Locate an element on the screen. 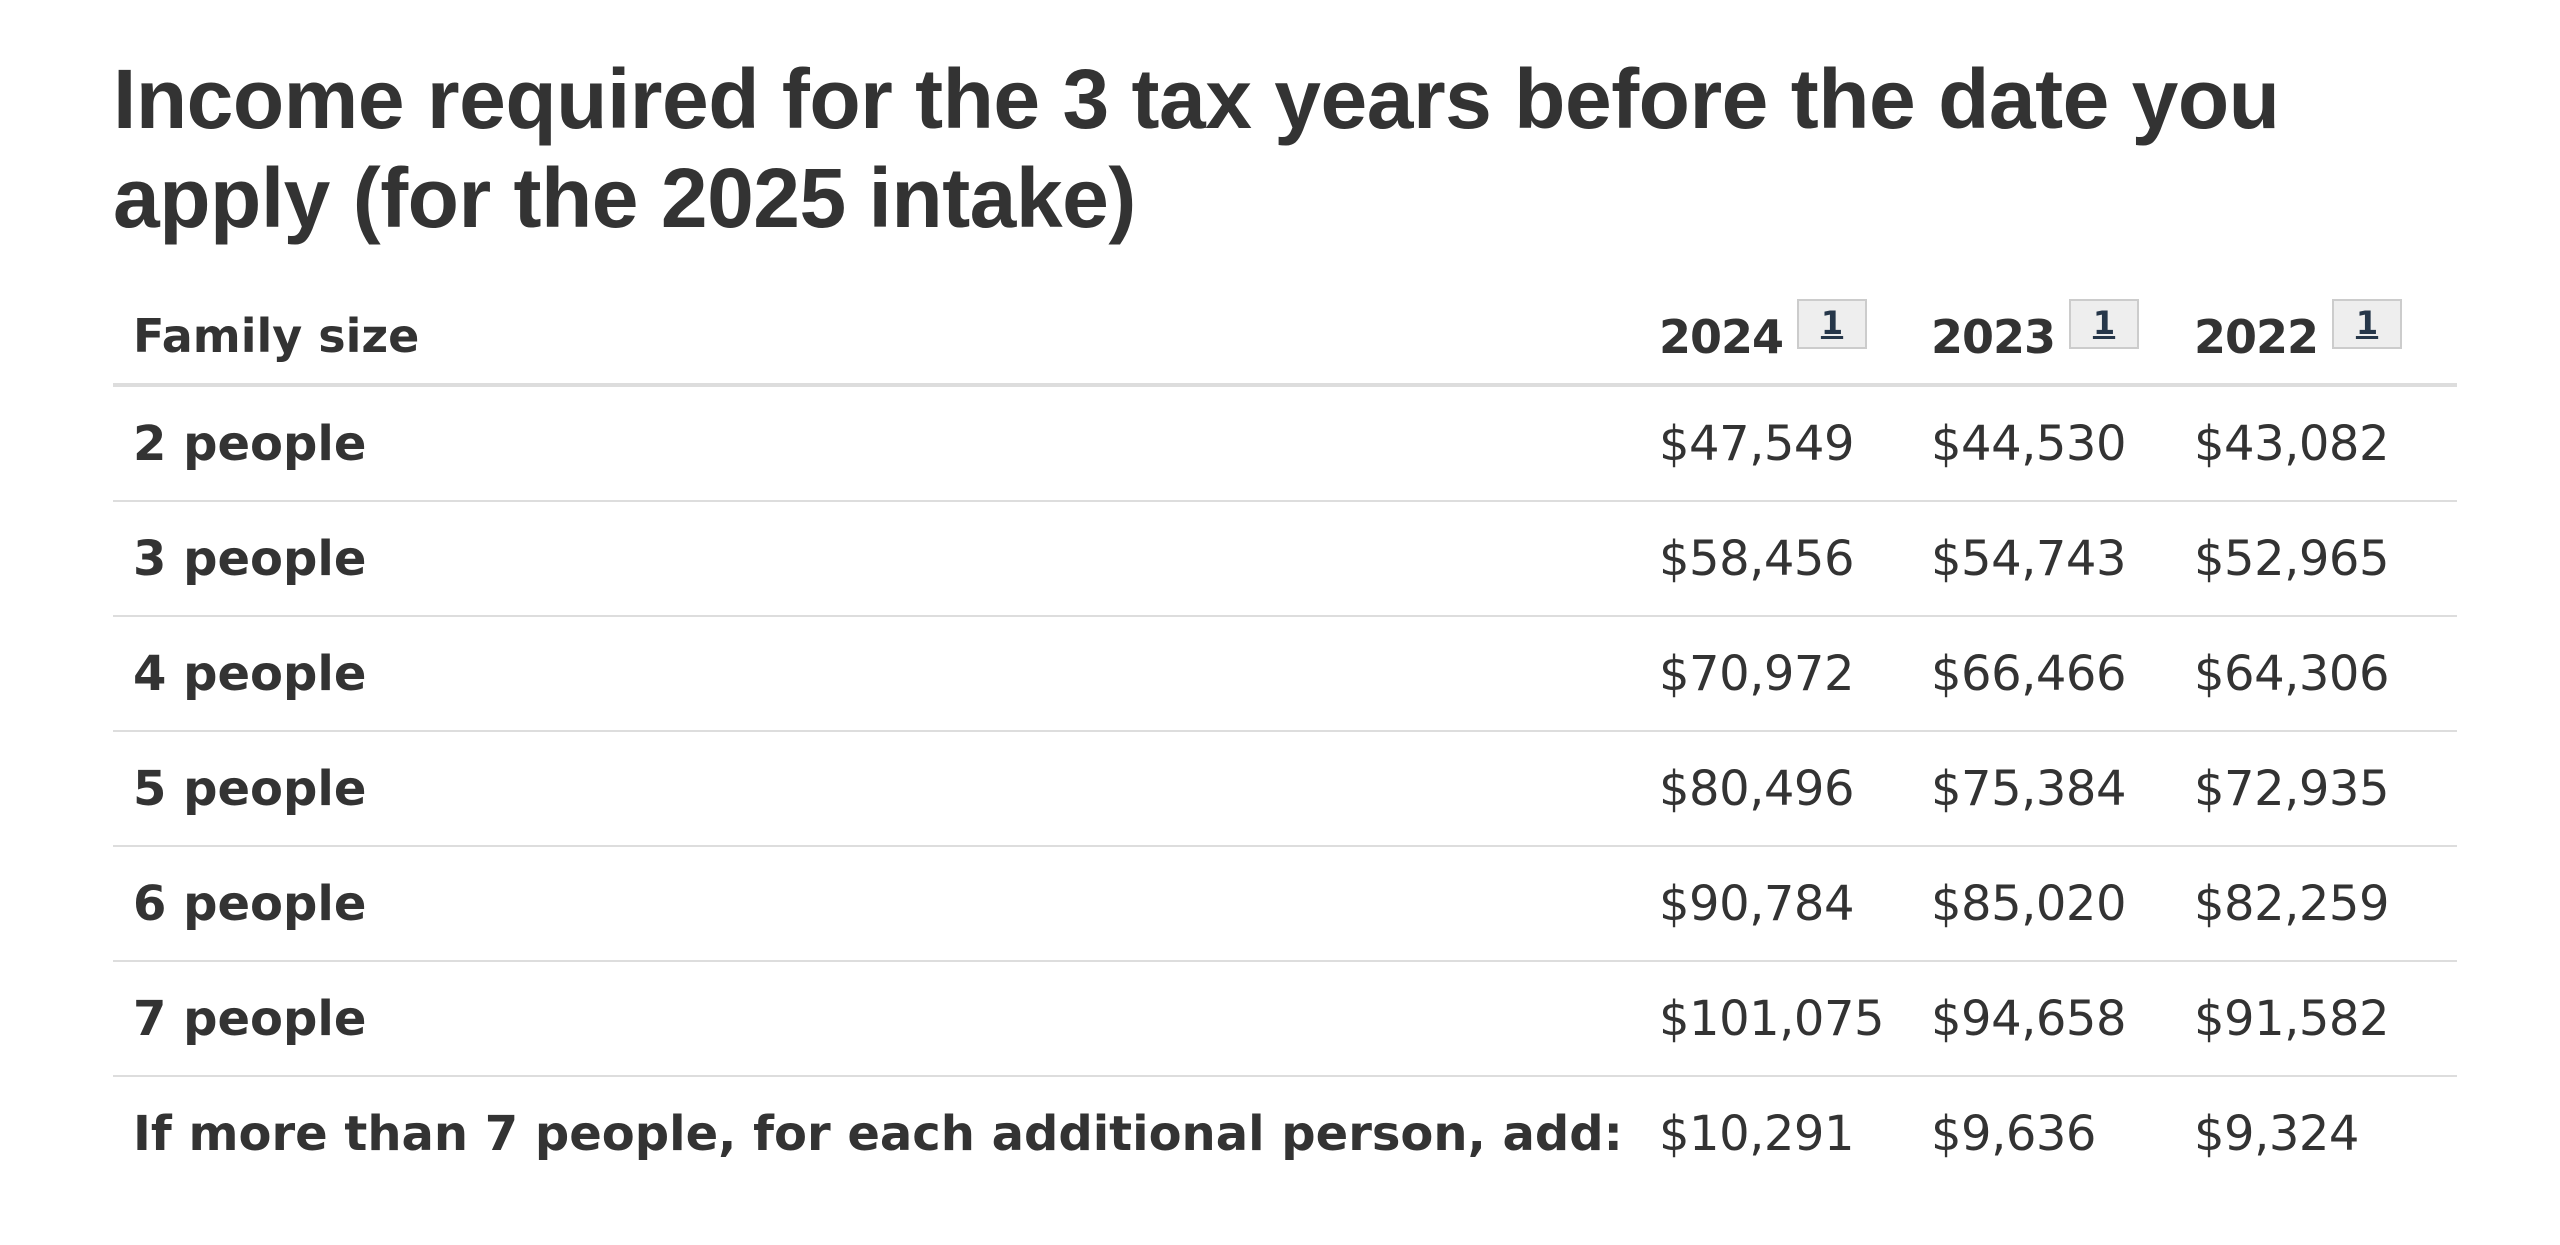  family-size-header: Family size is located at coordinates (886, 337).